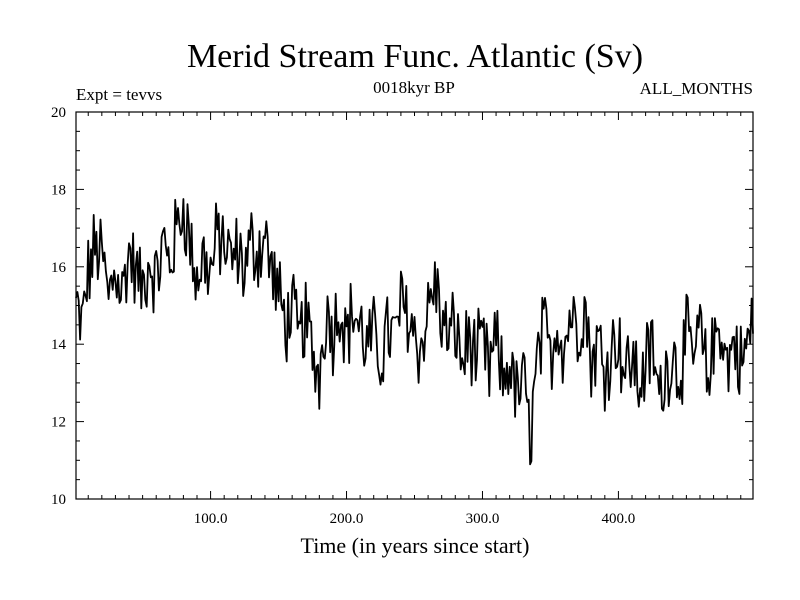 The height and width of the screenshot is (600, 800). What do you see at coordinates (415, 545) in the screenshot?
I see `x-axis-label: Time (in years since start)` at bounding box center [415, 545].